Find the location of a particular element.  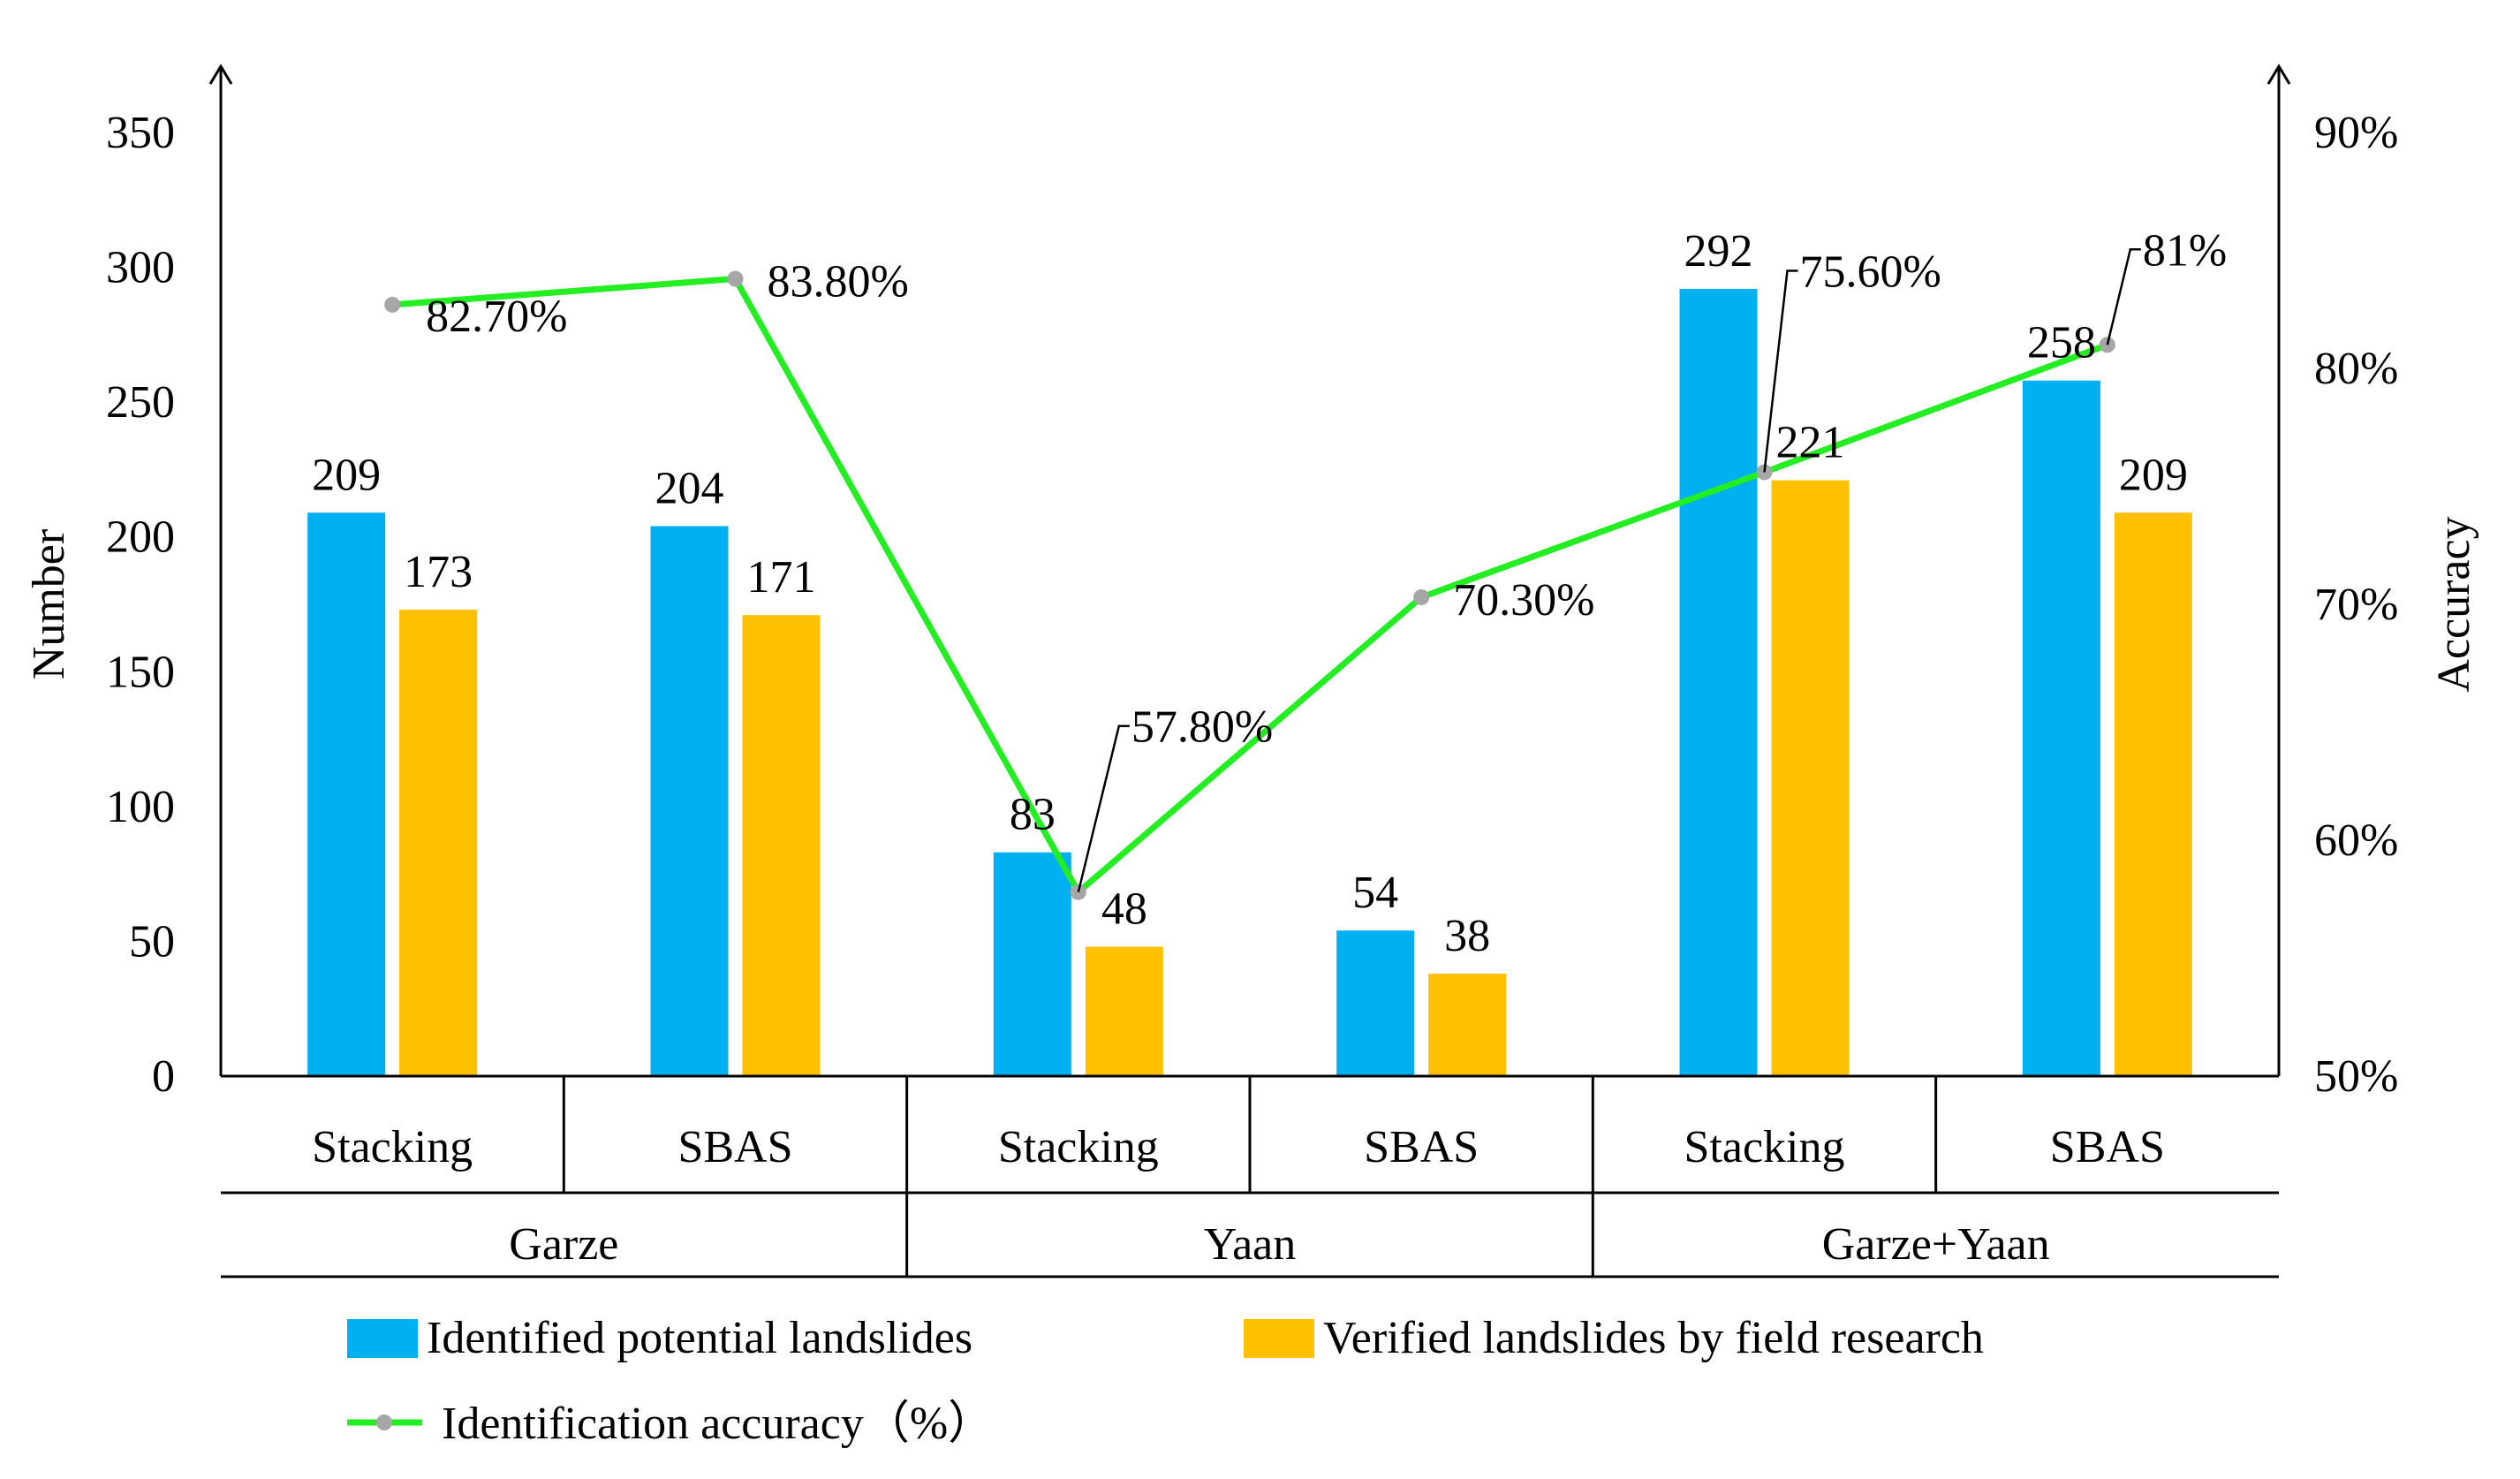

y-tick-label: 50 is located at coordinates (152, 941).